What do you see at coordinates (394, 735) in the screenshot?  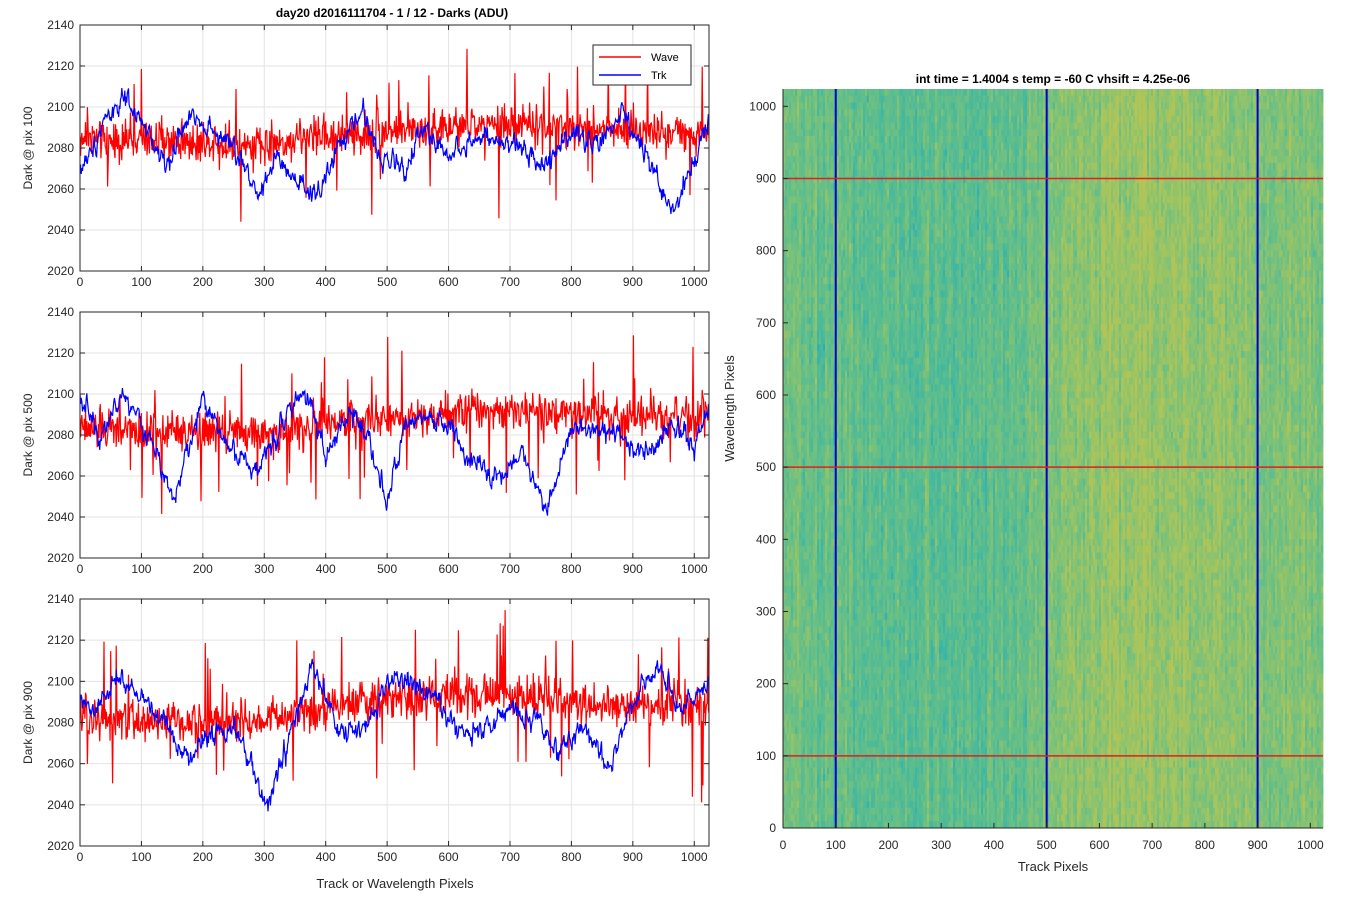 I see `series-line-trk` at bounding box center [394, 735].